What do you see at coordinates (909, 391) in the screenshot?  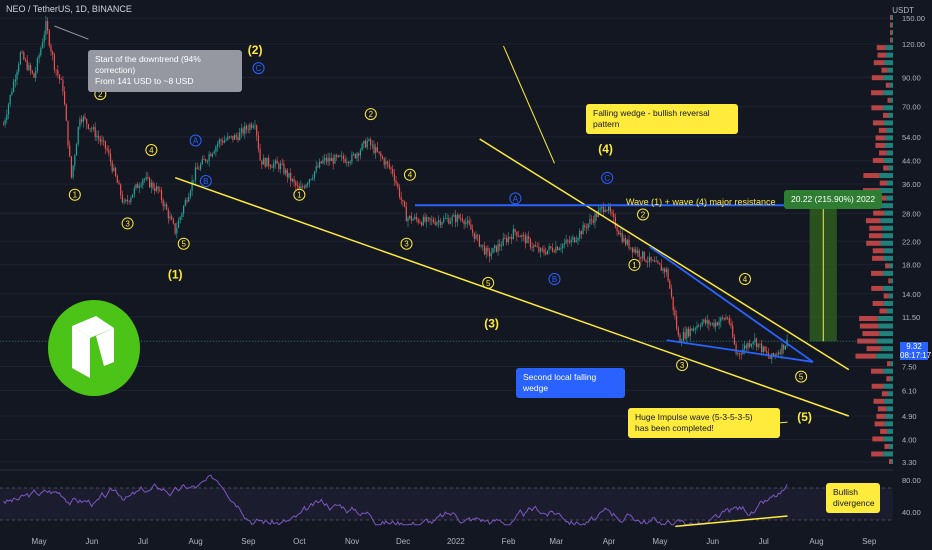 I see `price-tick: 6.10` at bounding box center [909, 391].